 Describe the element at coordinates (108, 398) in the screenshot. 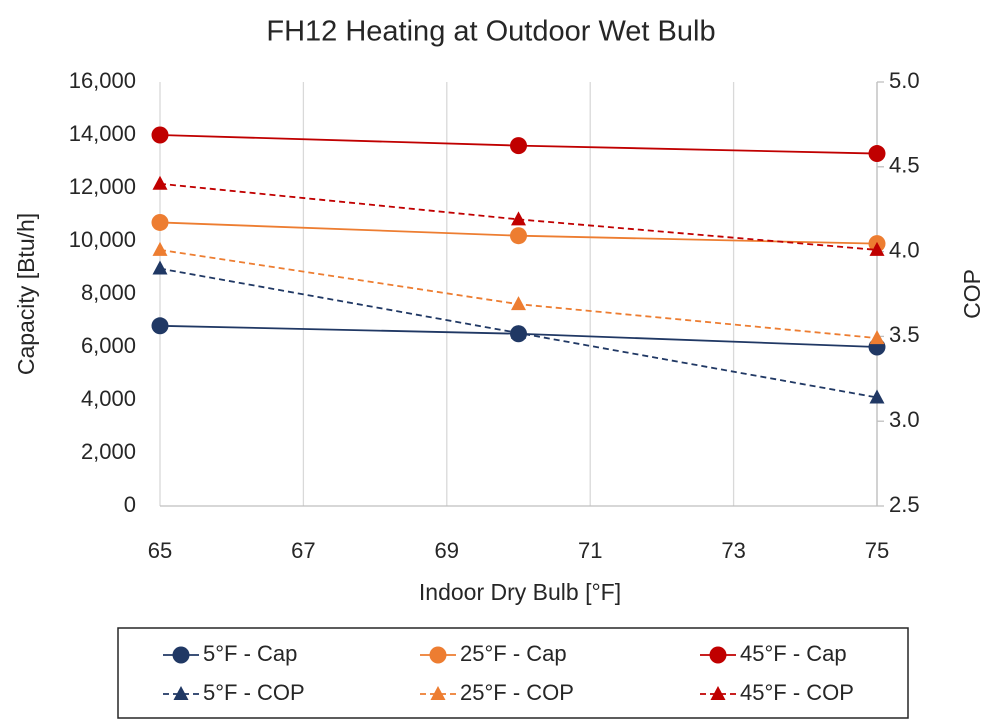

I see `y-tick-label: 4,000` at that location.